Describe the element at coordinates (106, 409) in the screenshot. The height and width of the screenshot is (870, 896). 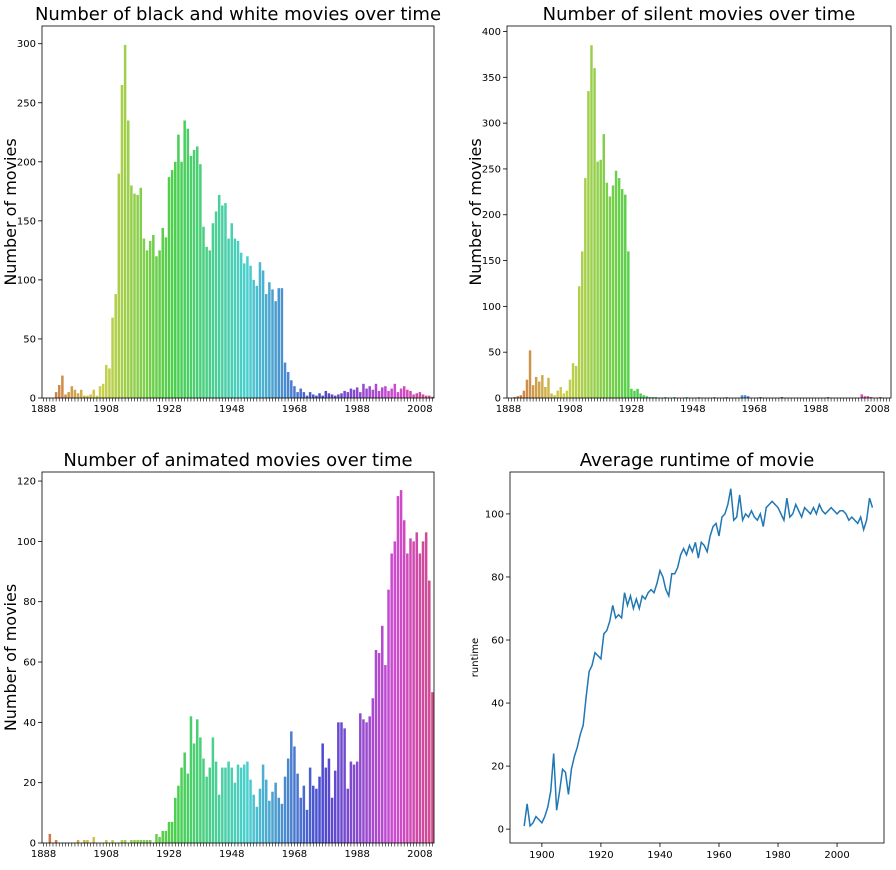
I see `x-tick-label: 1908` at that location.